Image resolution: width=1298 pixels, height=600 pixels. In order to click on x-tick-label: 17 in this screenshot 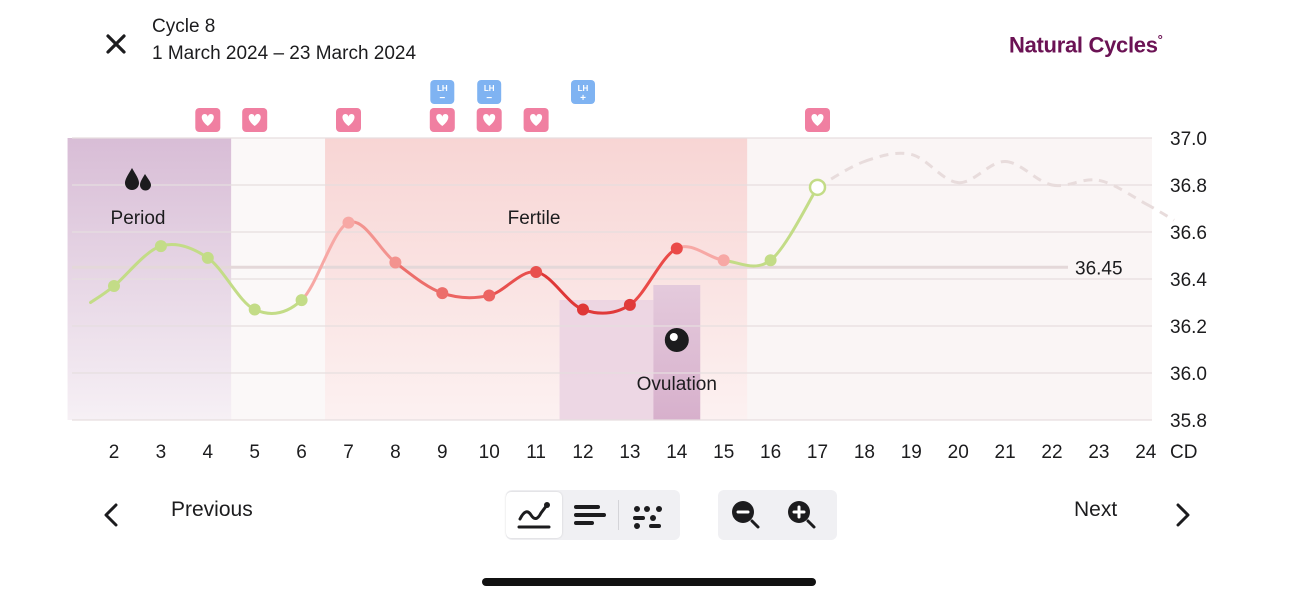, I will do `click(817, 452)`.